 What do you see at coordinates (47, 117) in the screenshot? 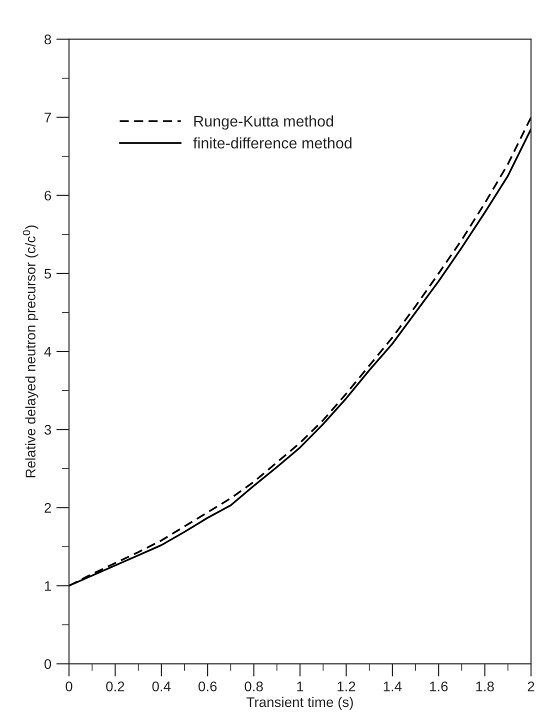
I see `y-tick-label: 7` at bounding box center [47, 117].